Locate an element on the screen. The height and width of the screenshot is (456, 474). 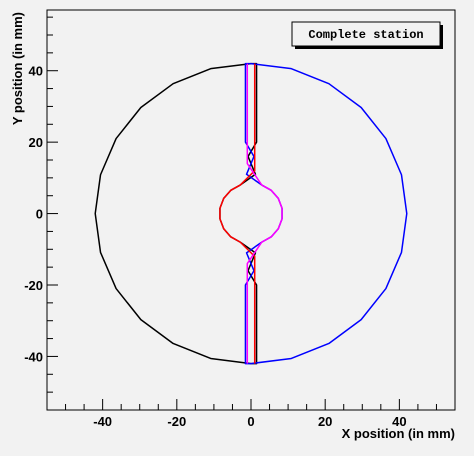
chart-title: Complete station is located at coordinates (365, 35).